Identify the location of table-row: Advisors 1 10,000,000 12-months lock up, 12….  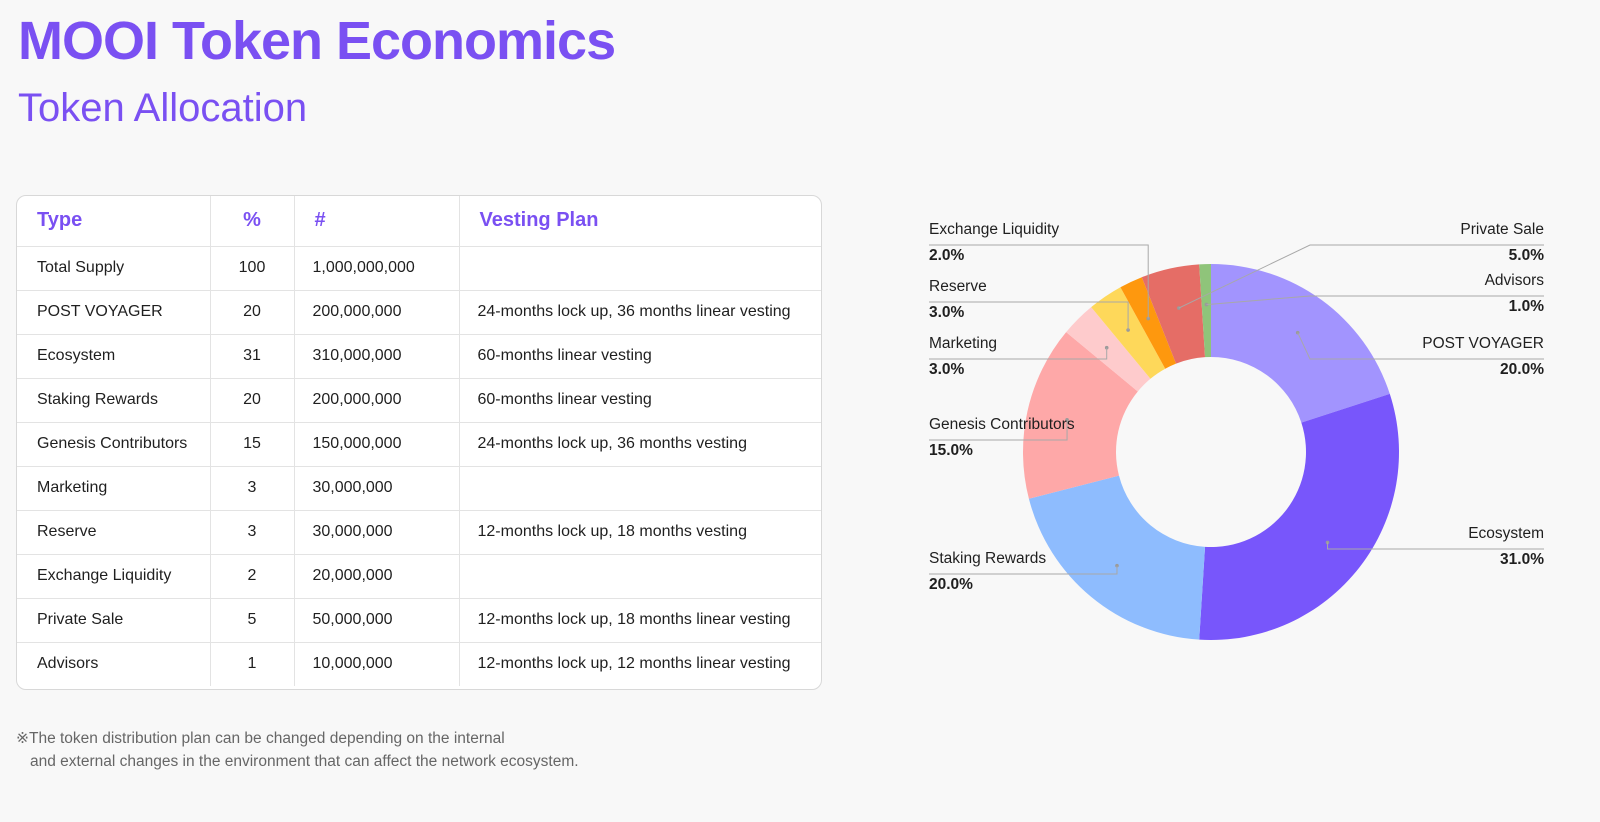
(419, 664).